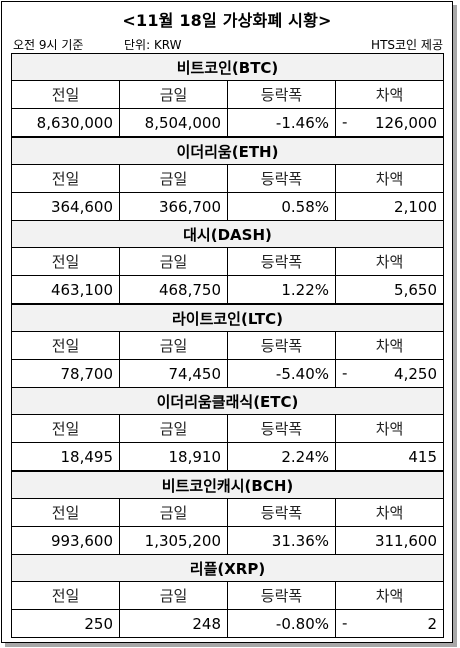 This screenshot has width=460, height=648. Describe the element at coordinates (281, 540) in the screenshot. I see `value-change: 31.36%` at that location.